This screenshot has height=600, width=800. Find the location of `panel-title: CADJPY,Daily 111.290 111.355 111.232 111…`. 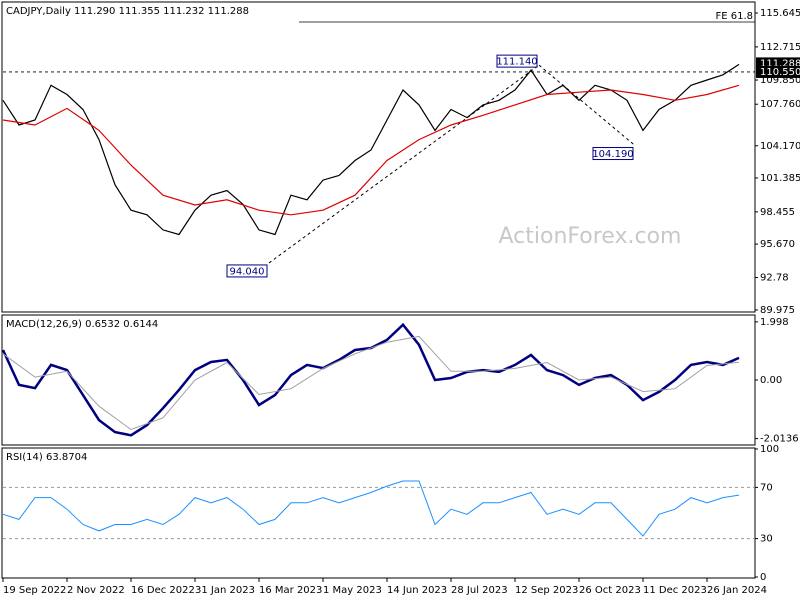

panel-title: CADJPY,Daily 111.290 111.355 111.232 111… is located at coordinates (127, 11).